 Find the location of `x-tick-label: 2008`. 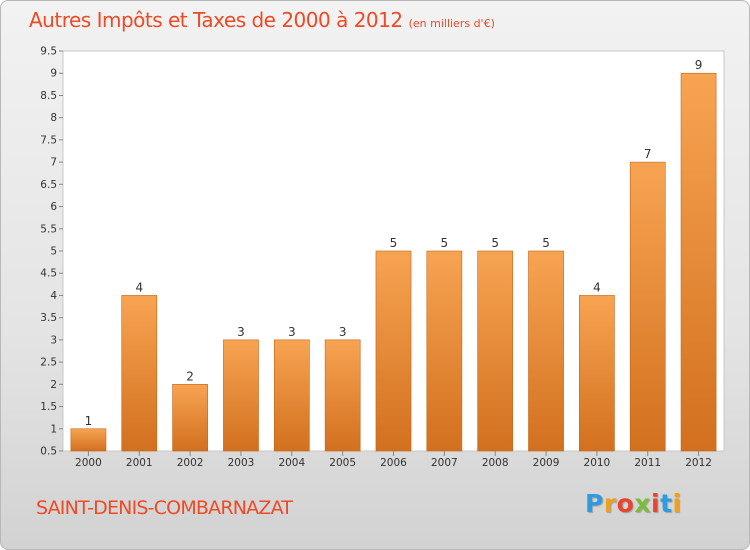

x-tick-label: 2008 is located at coordinates (495, 463).